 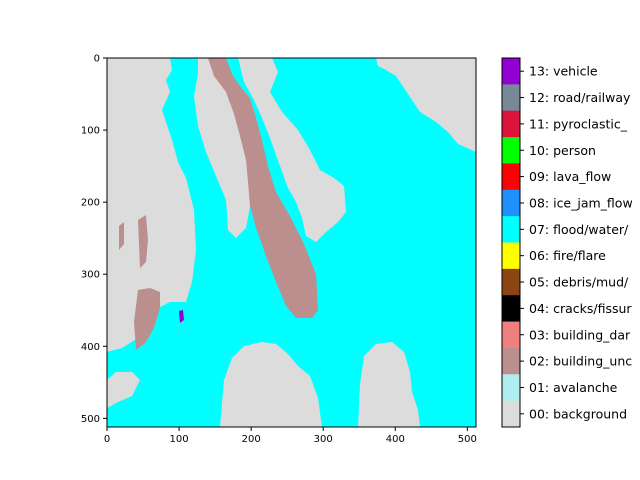 I want to click on center-left-landmass, so click(x=226, y=148).